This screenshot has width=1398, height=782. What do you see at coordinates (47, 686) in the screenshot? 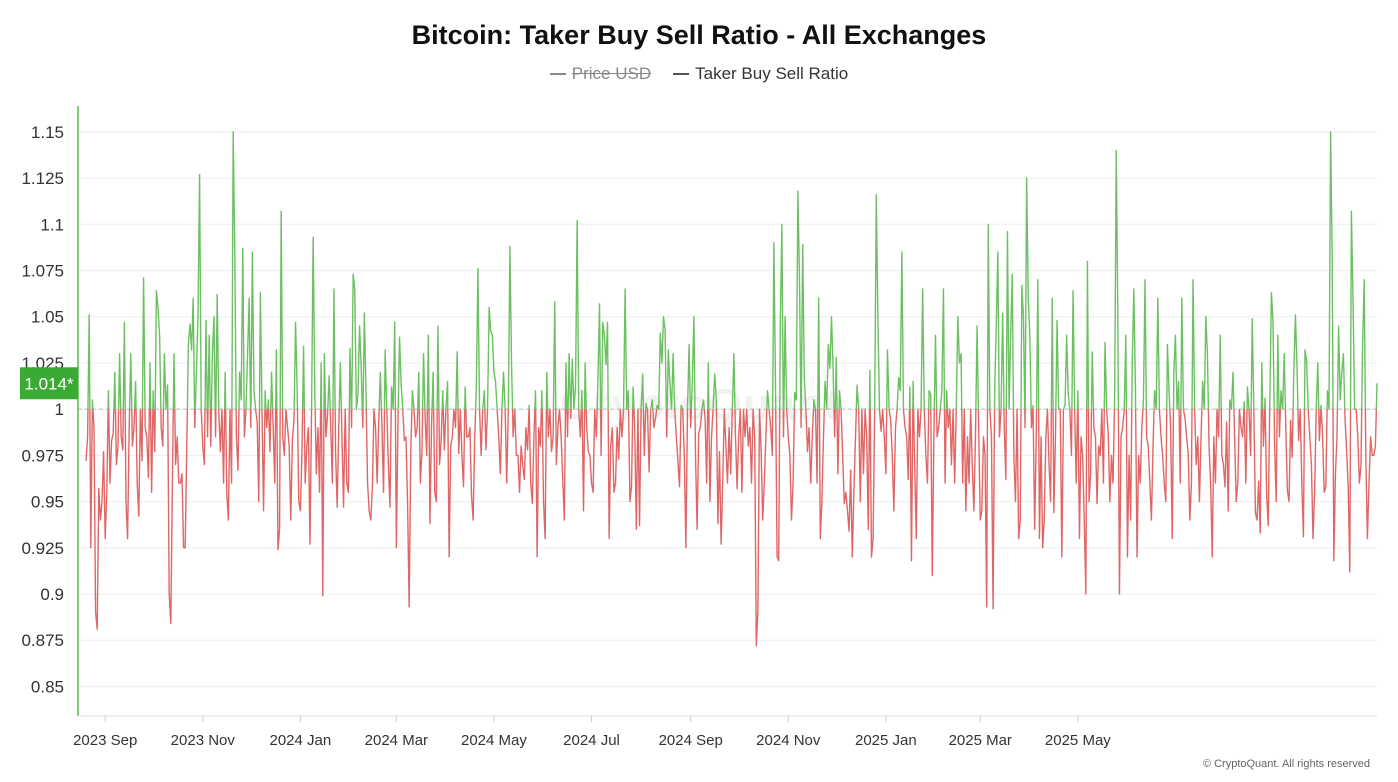
I see `y-tick-label: 0.85` at bounding box center [47, 686].